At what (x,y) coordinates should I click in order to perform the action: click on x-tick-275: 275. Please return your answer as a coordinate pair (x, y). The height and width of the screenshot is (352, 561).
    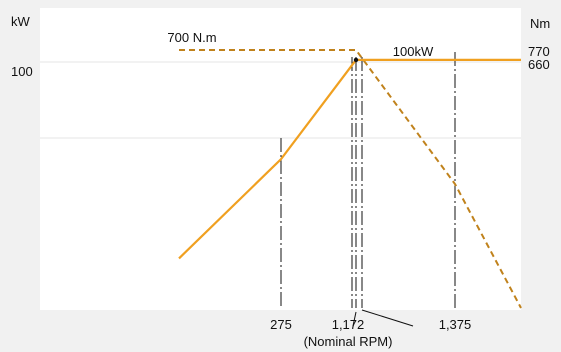
    Looking at the image, I should click on (281, 324).